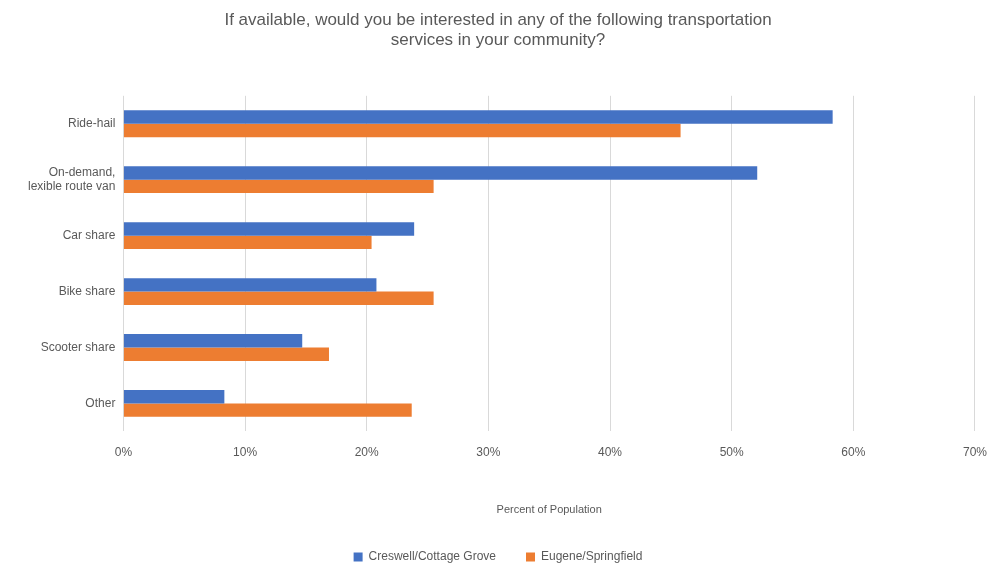  Describe the element at coordinates (245, 451) in the screenshot. I see `x-tick-label: 10%` at that location.